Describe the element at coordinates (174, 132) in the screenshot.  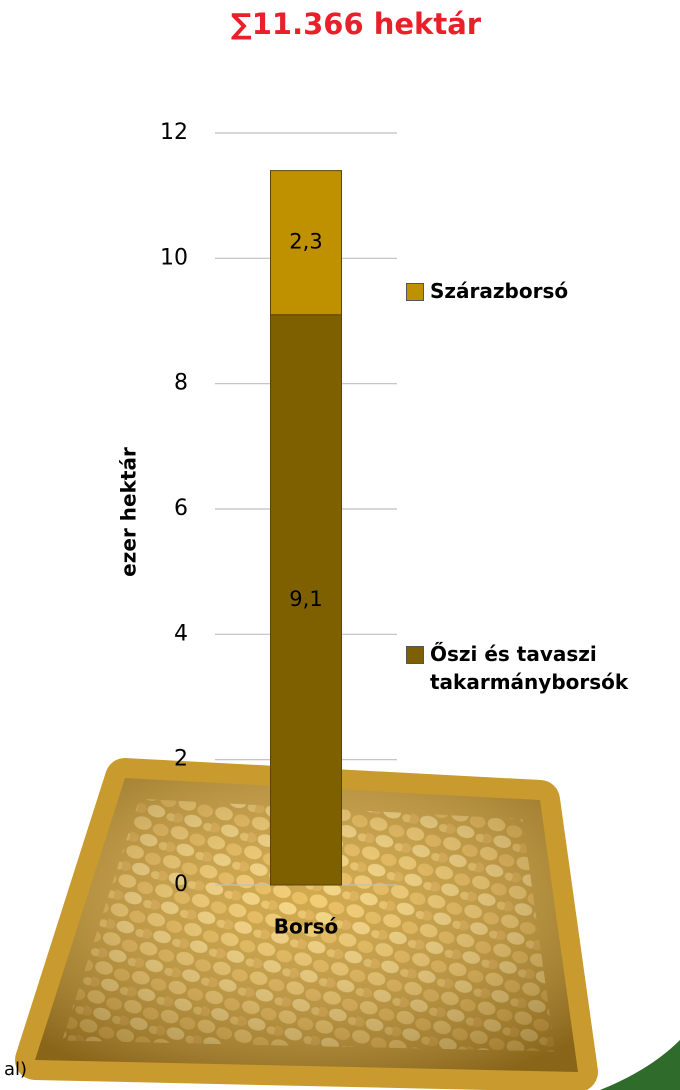
I see `y-tick-label: 12` at that location.